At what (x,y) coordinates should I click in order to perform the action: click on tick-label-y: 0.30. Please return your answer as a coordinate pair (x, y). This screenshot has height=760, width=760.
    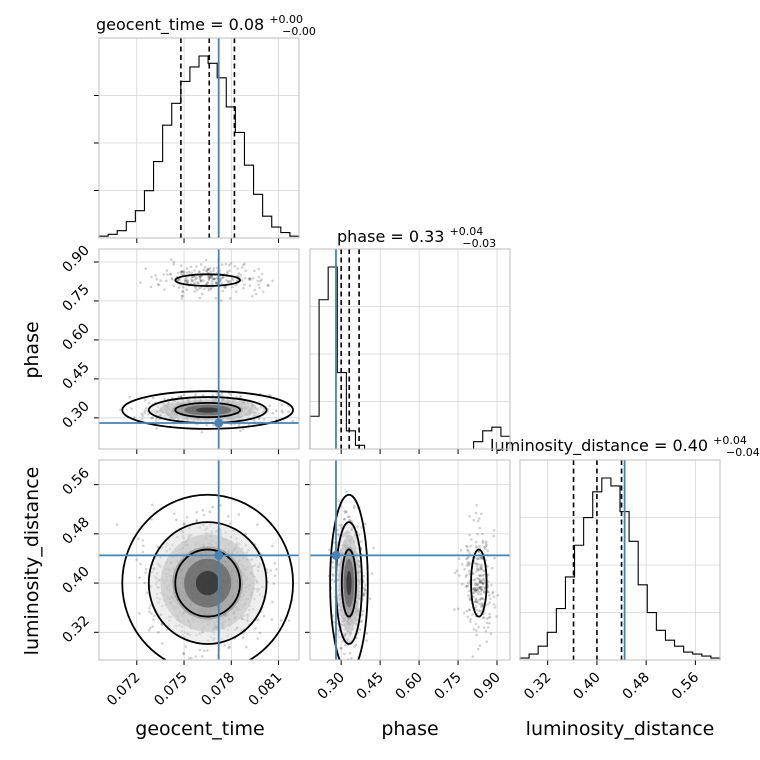
    Looking at the image, I should click on (75, 414).